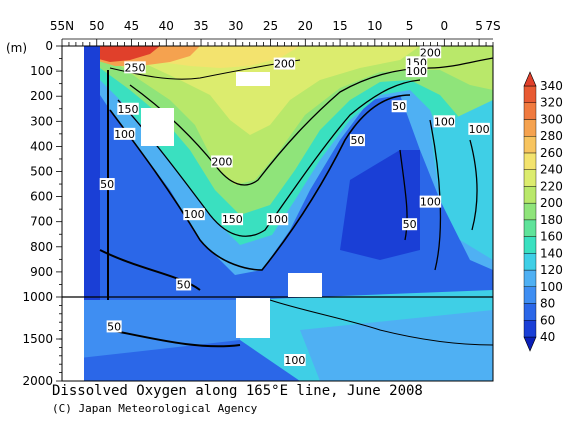  I want to click on top-tick-label: 10, so click(374, 26).